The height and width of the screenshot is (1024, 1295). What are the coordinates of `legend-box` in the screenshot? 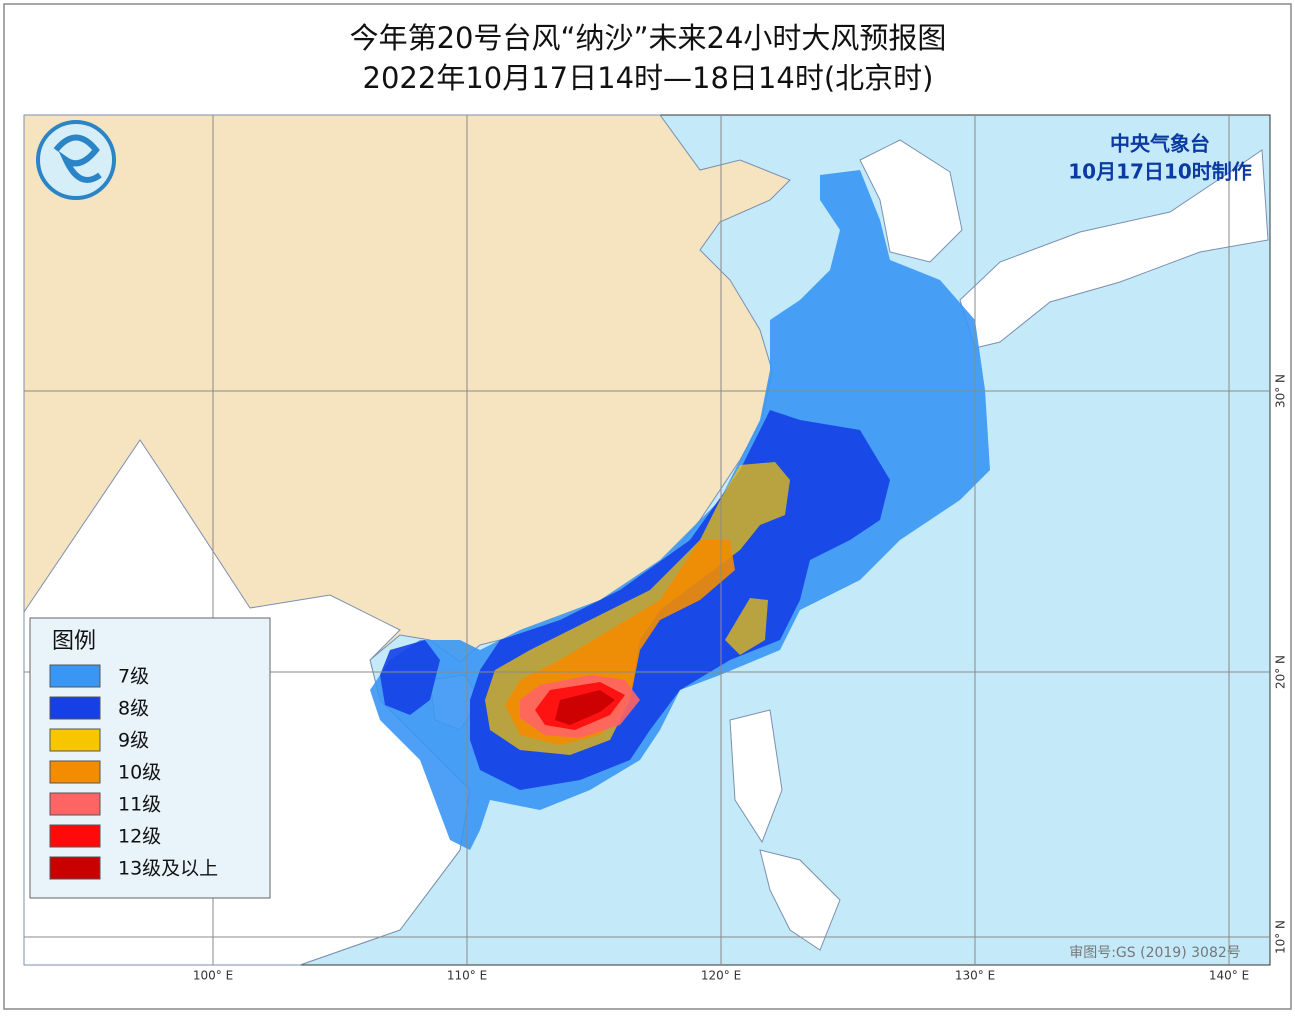 It's located at (150, 758).